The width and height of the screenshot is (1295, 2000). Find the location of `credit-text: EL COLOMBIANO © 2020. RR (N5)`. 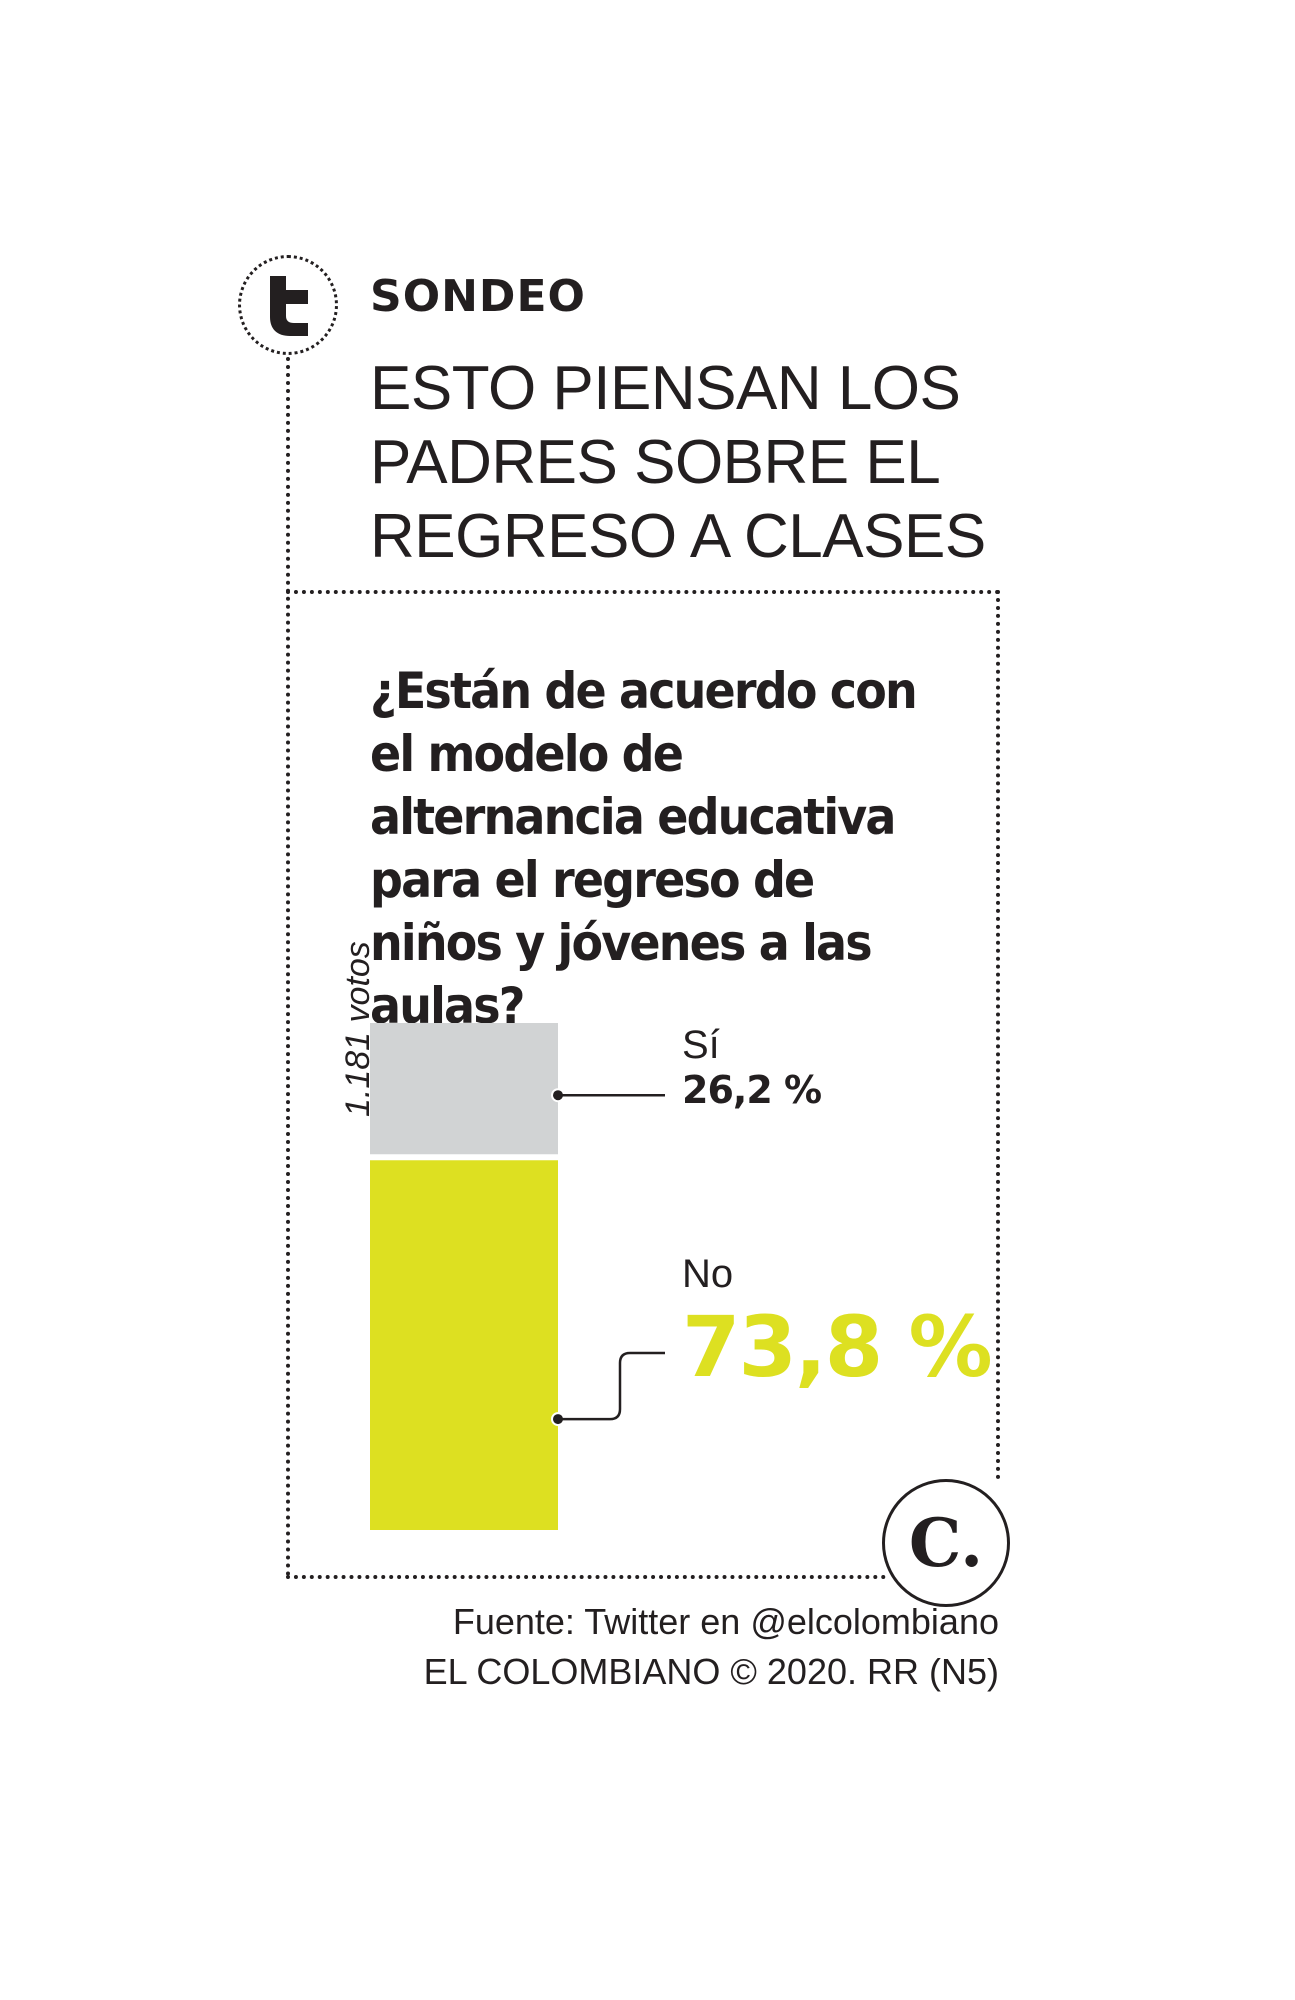

credit-text: EL COLOMBIANO © 2020. RR (N5) is located at coordinates (711, 1671).